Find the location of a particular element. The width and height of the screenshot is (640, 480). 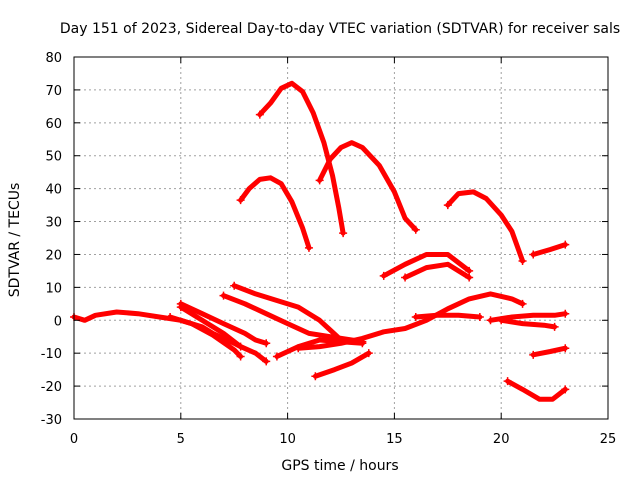

y-tick-label: 10 is located at coordinates (53, 288).